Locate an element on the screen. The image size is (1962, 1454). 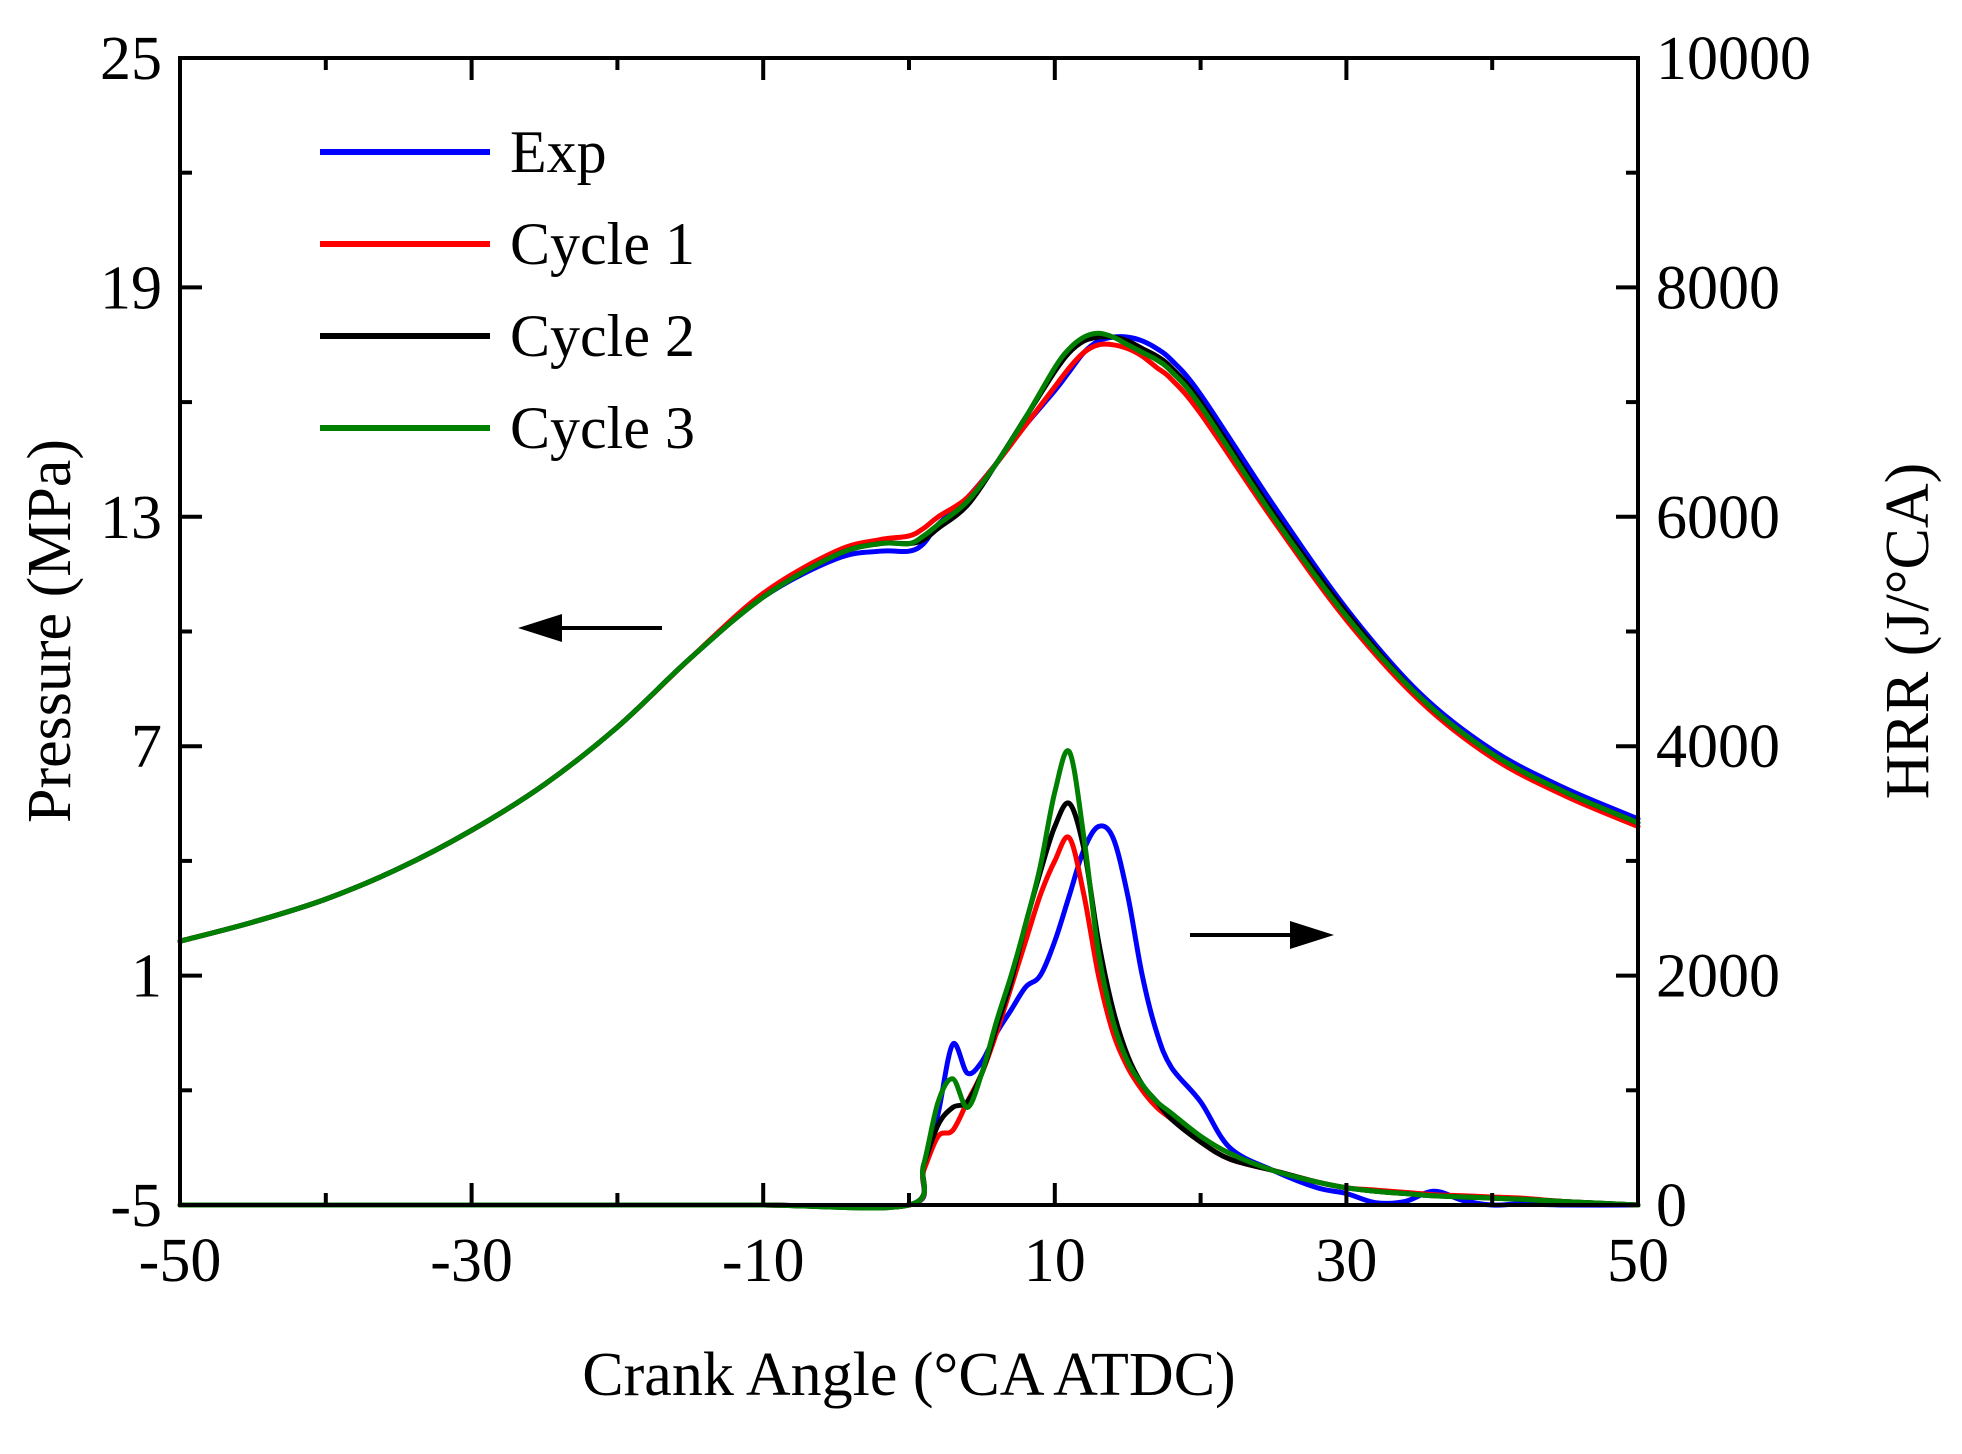
y-left-tick-label: 25 is located at coordinates (131, 59).